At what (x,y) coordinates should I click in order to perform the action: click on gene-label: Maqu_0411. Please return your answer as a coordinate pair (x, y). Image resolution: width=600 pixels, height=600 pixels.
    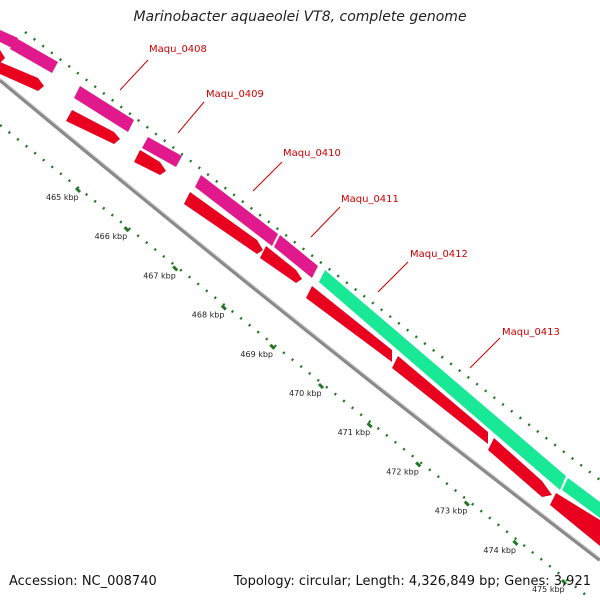
    Looking at the image, I should click on (370, 199).